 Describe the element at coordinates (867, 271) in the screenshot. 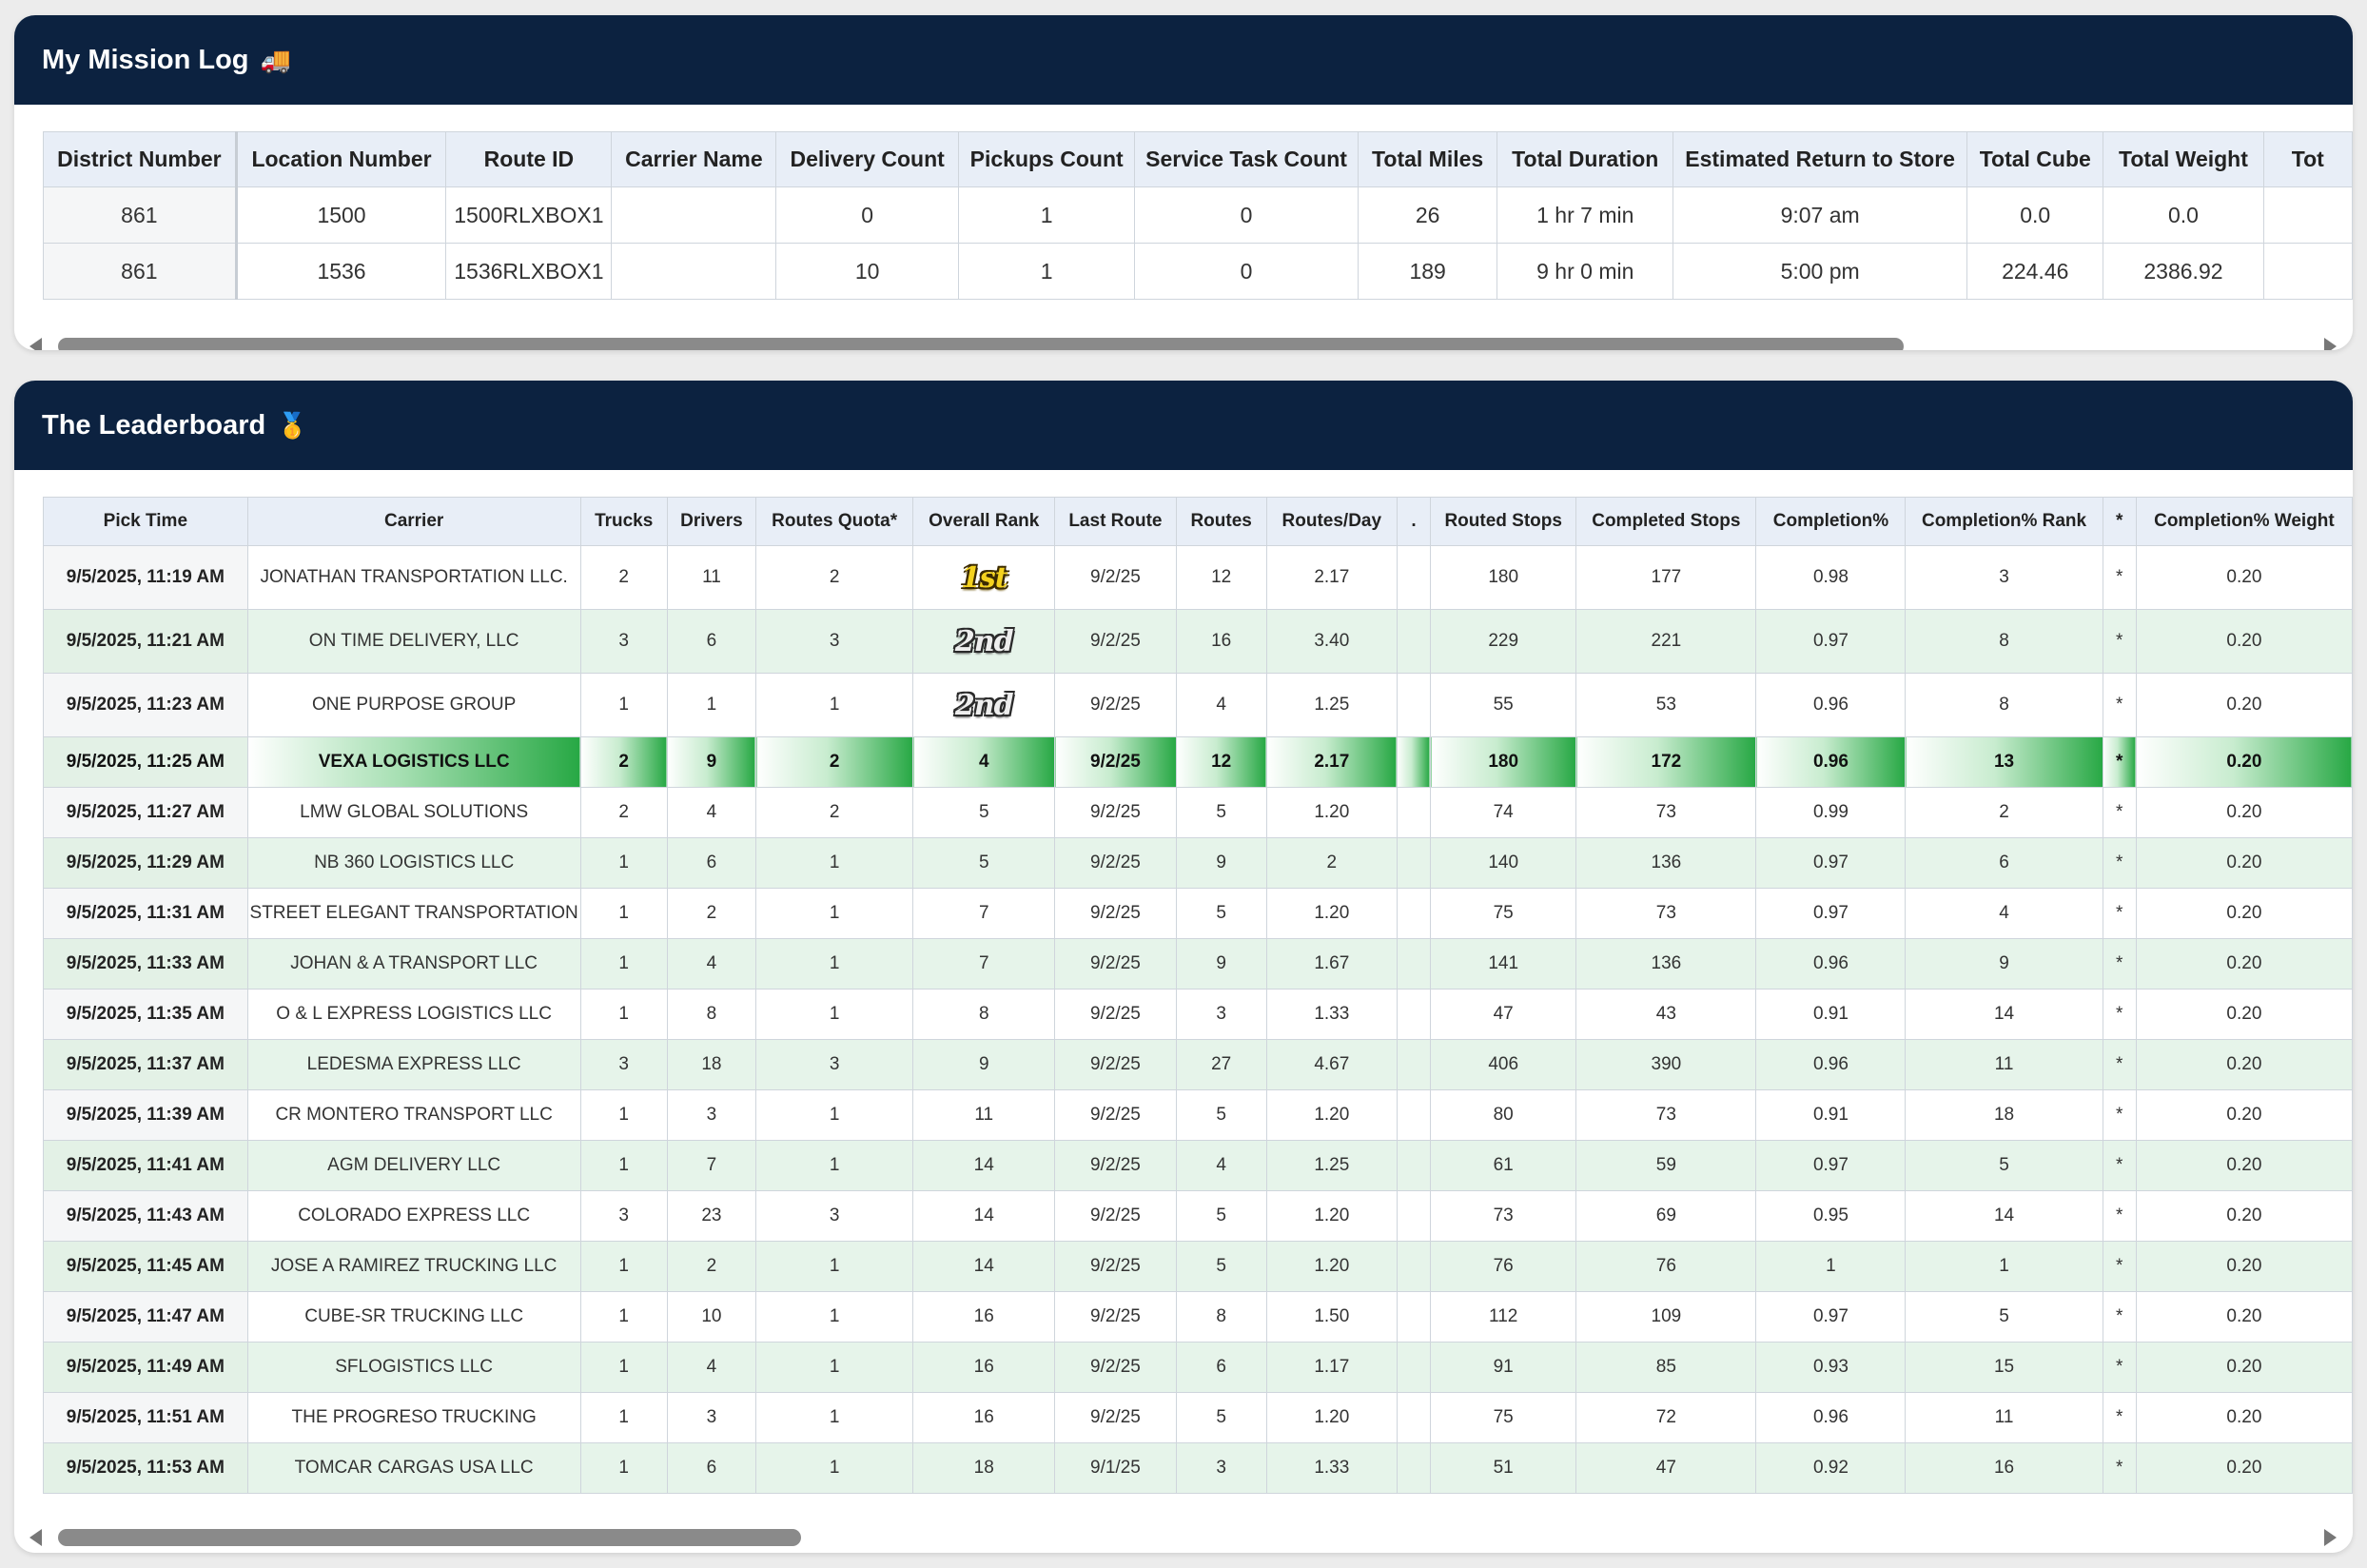

I see `table-cell: 10` at that location.